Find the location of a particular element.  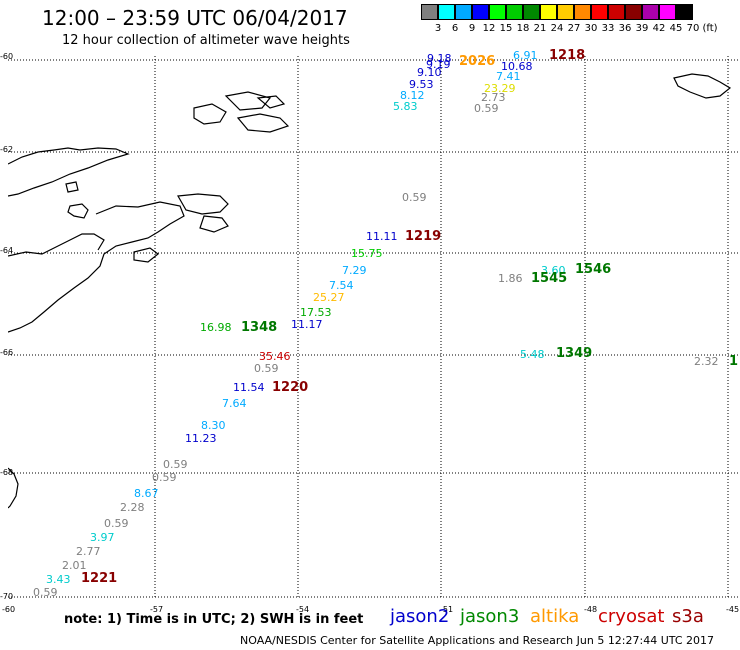

scale-label: 15 is located at coordinates (506, 28).